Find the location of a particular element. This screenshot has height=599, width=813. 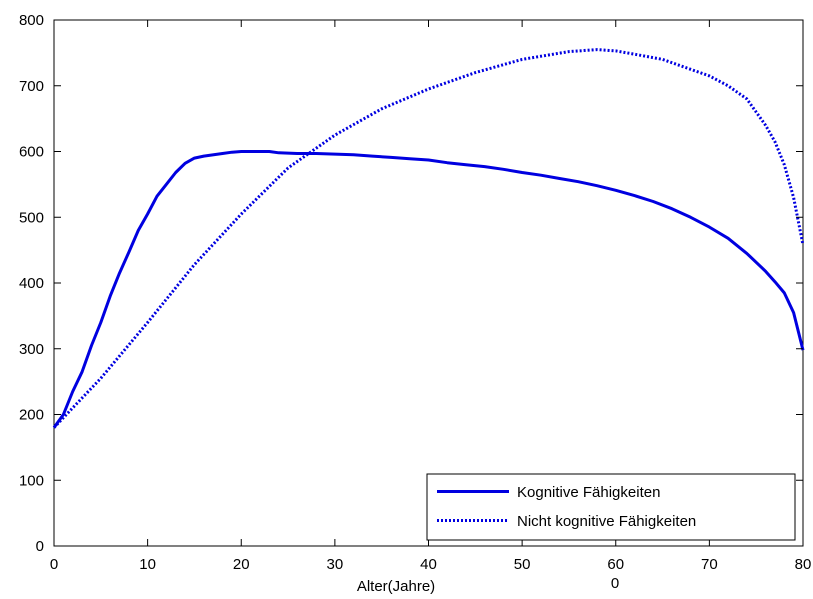

y-tick-label-6: 600 is located at coordinates (31, 152).